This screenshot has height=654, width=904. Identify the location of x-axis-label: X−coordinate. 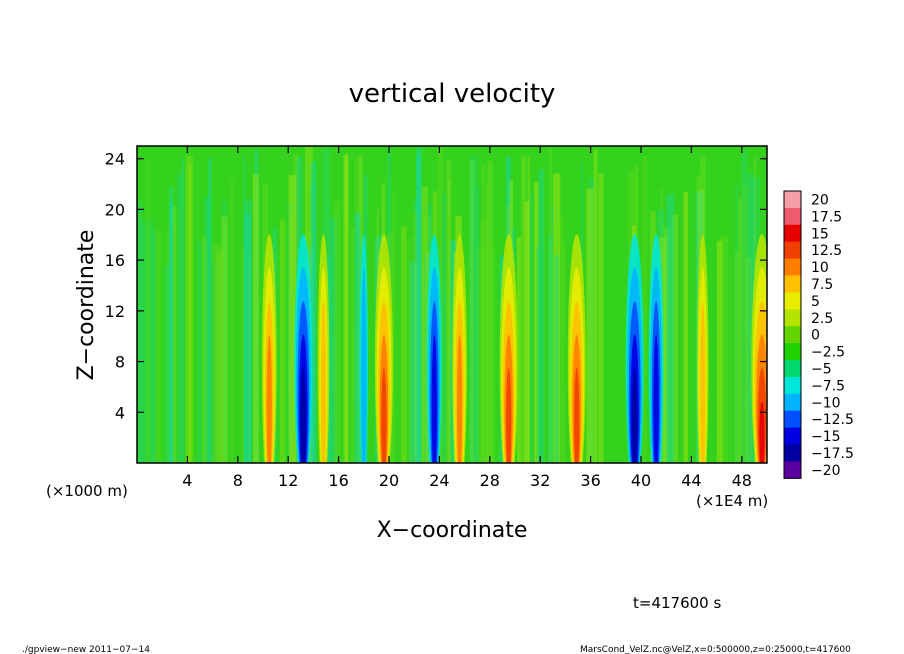
(452, 530).